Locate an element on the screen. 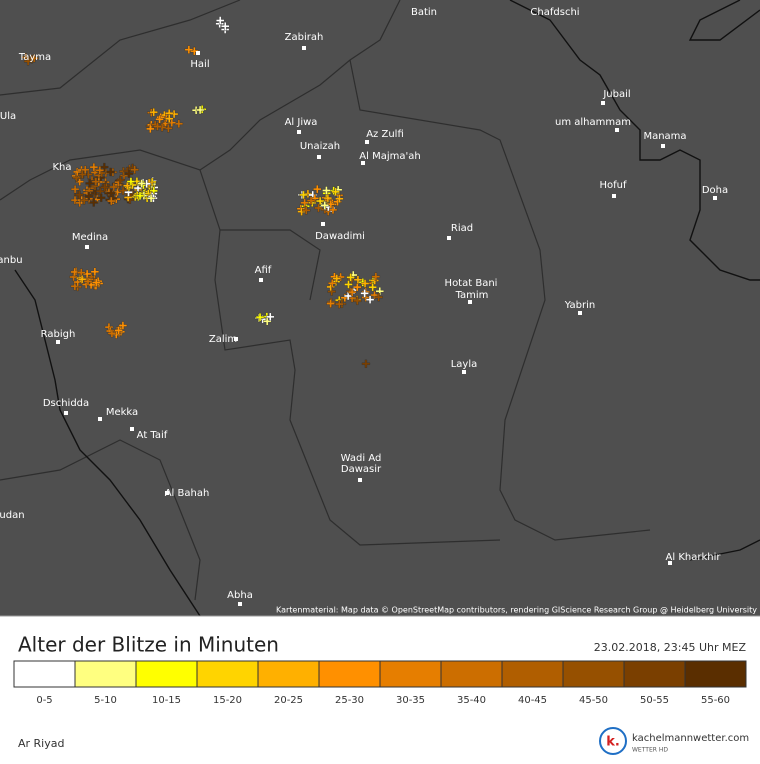 The height and width of the screenshot is (764, 760). city-label: Tayma is located at coordinates (34, 57).